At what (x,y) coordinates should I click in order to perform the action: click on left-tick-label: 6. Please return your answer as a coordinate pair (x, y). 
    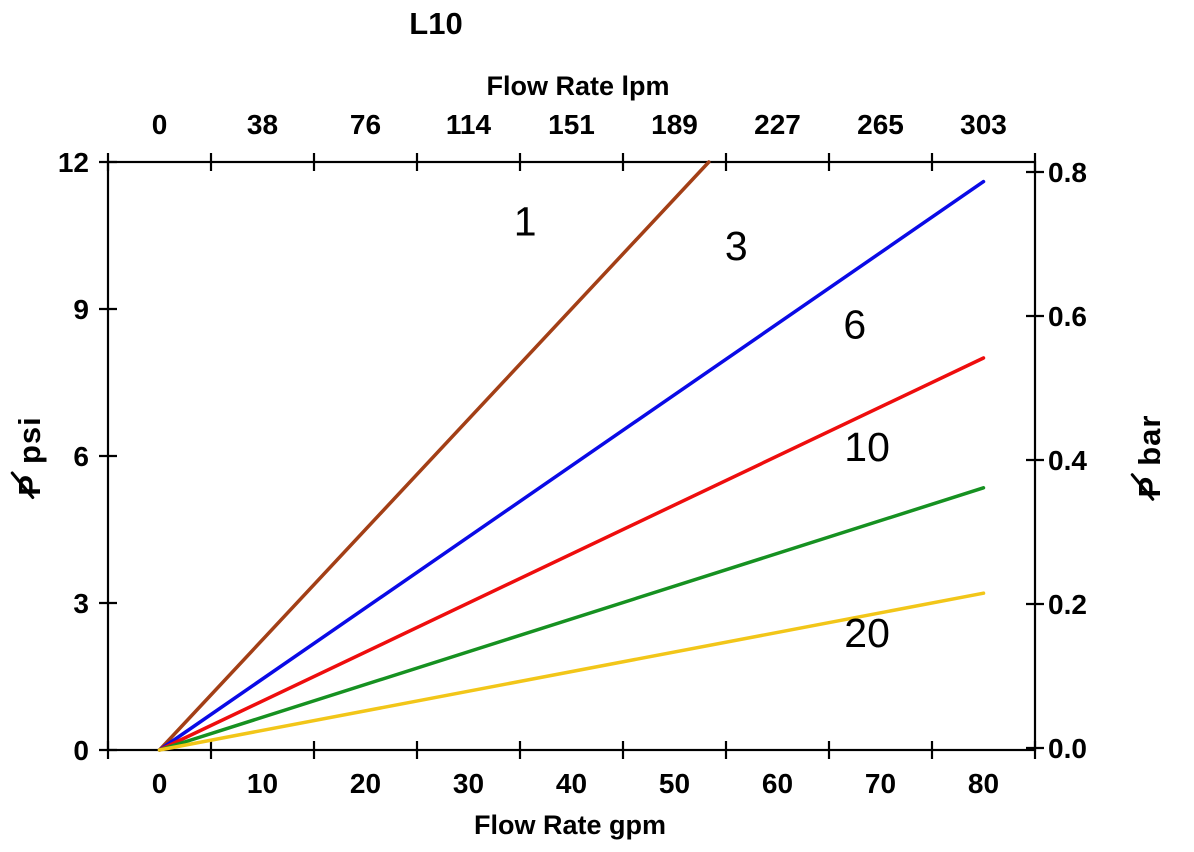
    Looking at the image, I should click on (81, 456).